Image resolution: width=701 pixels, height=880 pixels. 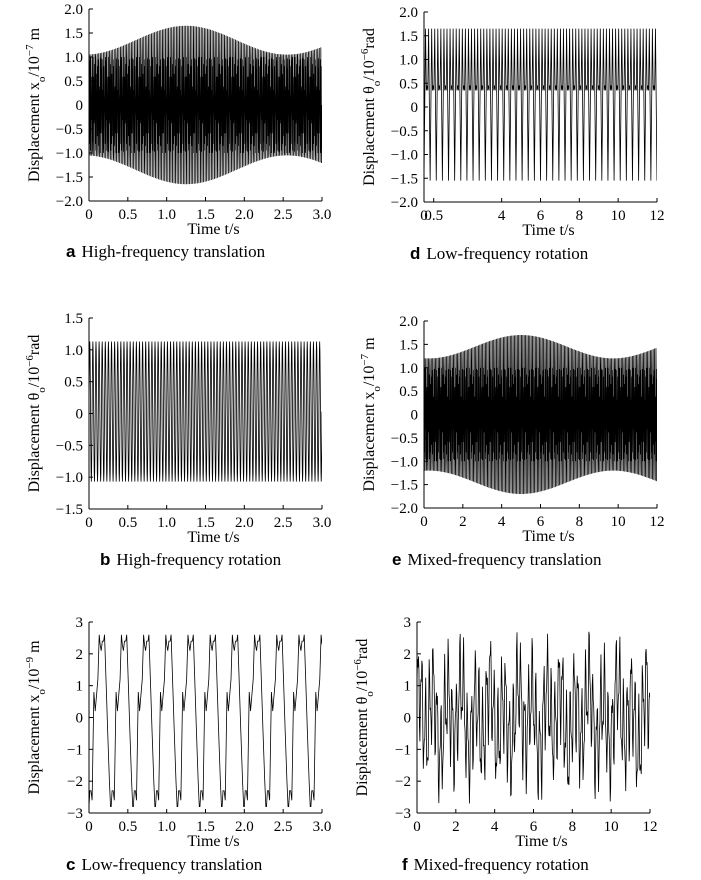 What do you see at coordinates (69, 446) in the screenshot?
I see `y-tick-label-b-2: −0.5` at bounding box center [69, 446].